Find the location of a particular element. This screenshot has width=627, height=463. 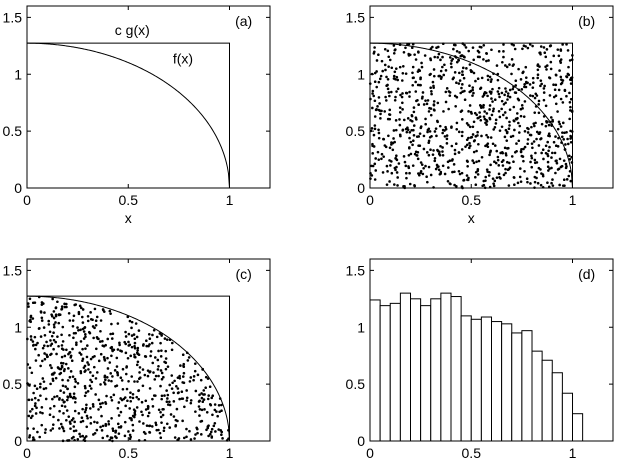

y-tick-label: 1.5 is located at coordinates (356, 17).